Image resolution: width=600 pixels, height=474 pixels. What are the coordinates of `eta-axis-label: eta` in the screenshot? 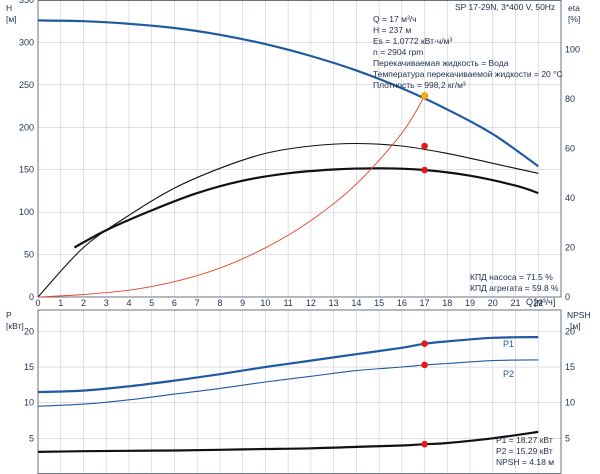 It's located at (574, 8).